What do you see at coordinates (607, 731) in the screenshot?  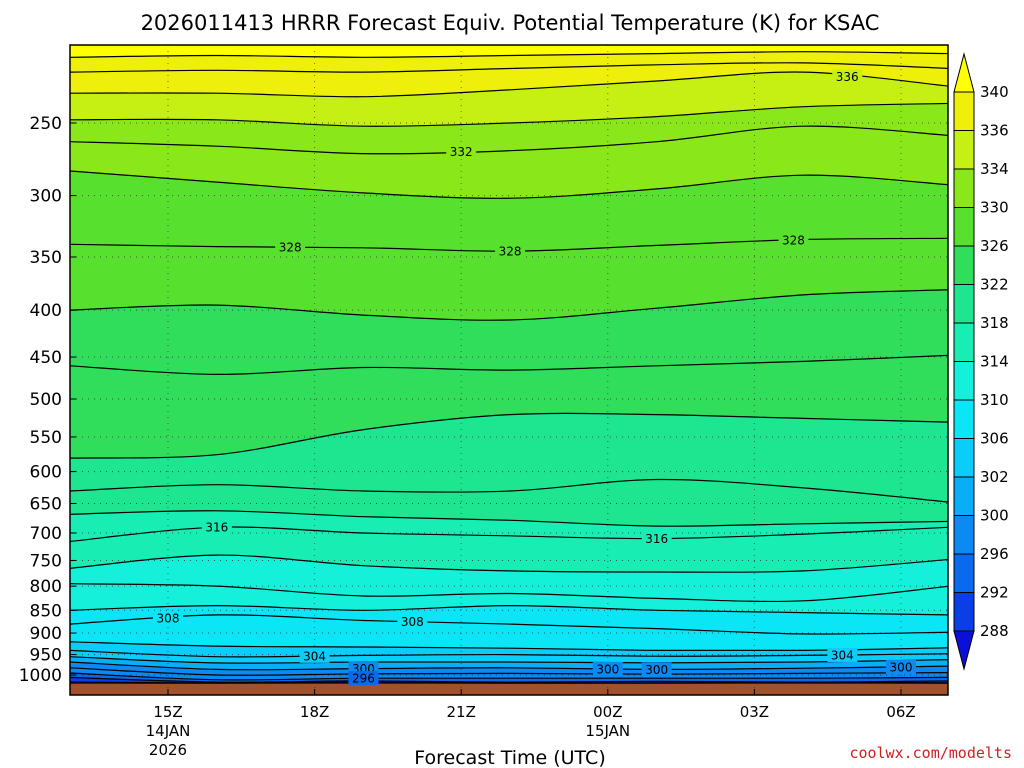 I see `x-tick-date: 15JAN` at bounding box center [607, 731].